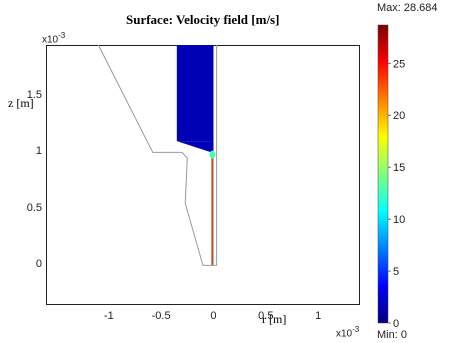 This screenshot has height=343, width=453. Describe the element at coordinates (399, 116) in the screenshot. I see `colorbar-tick-label: 20` at that location.